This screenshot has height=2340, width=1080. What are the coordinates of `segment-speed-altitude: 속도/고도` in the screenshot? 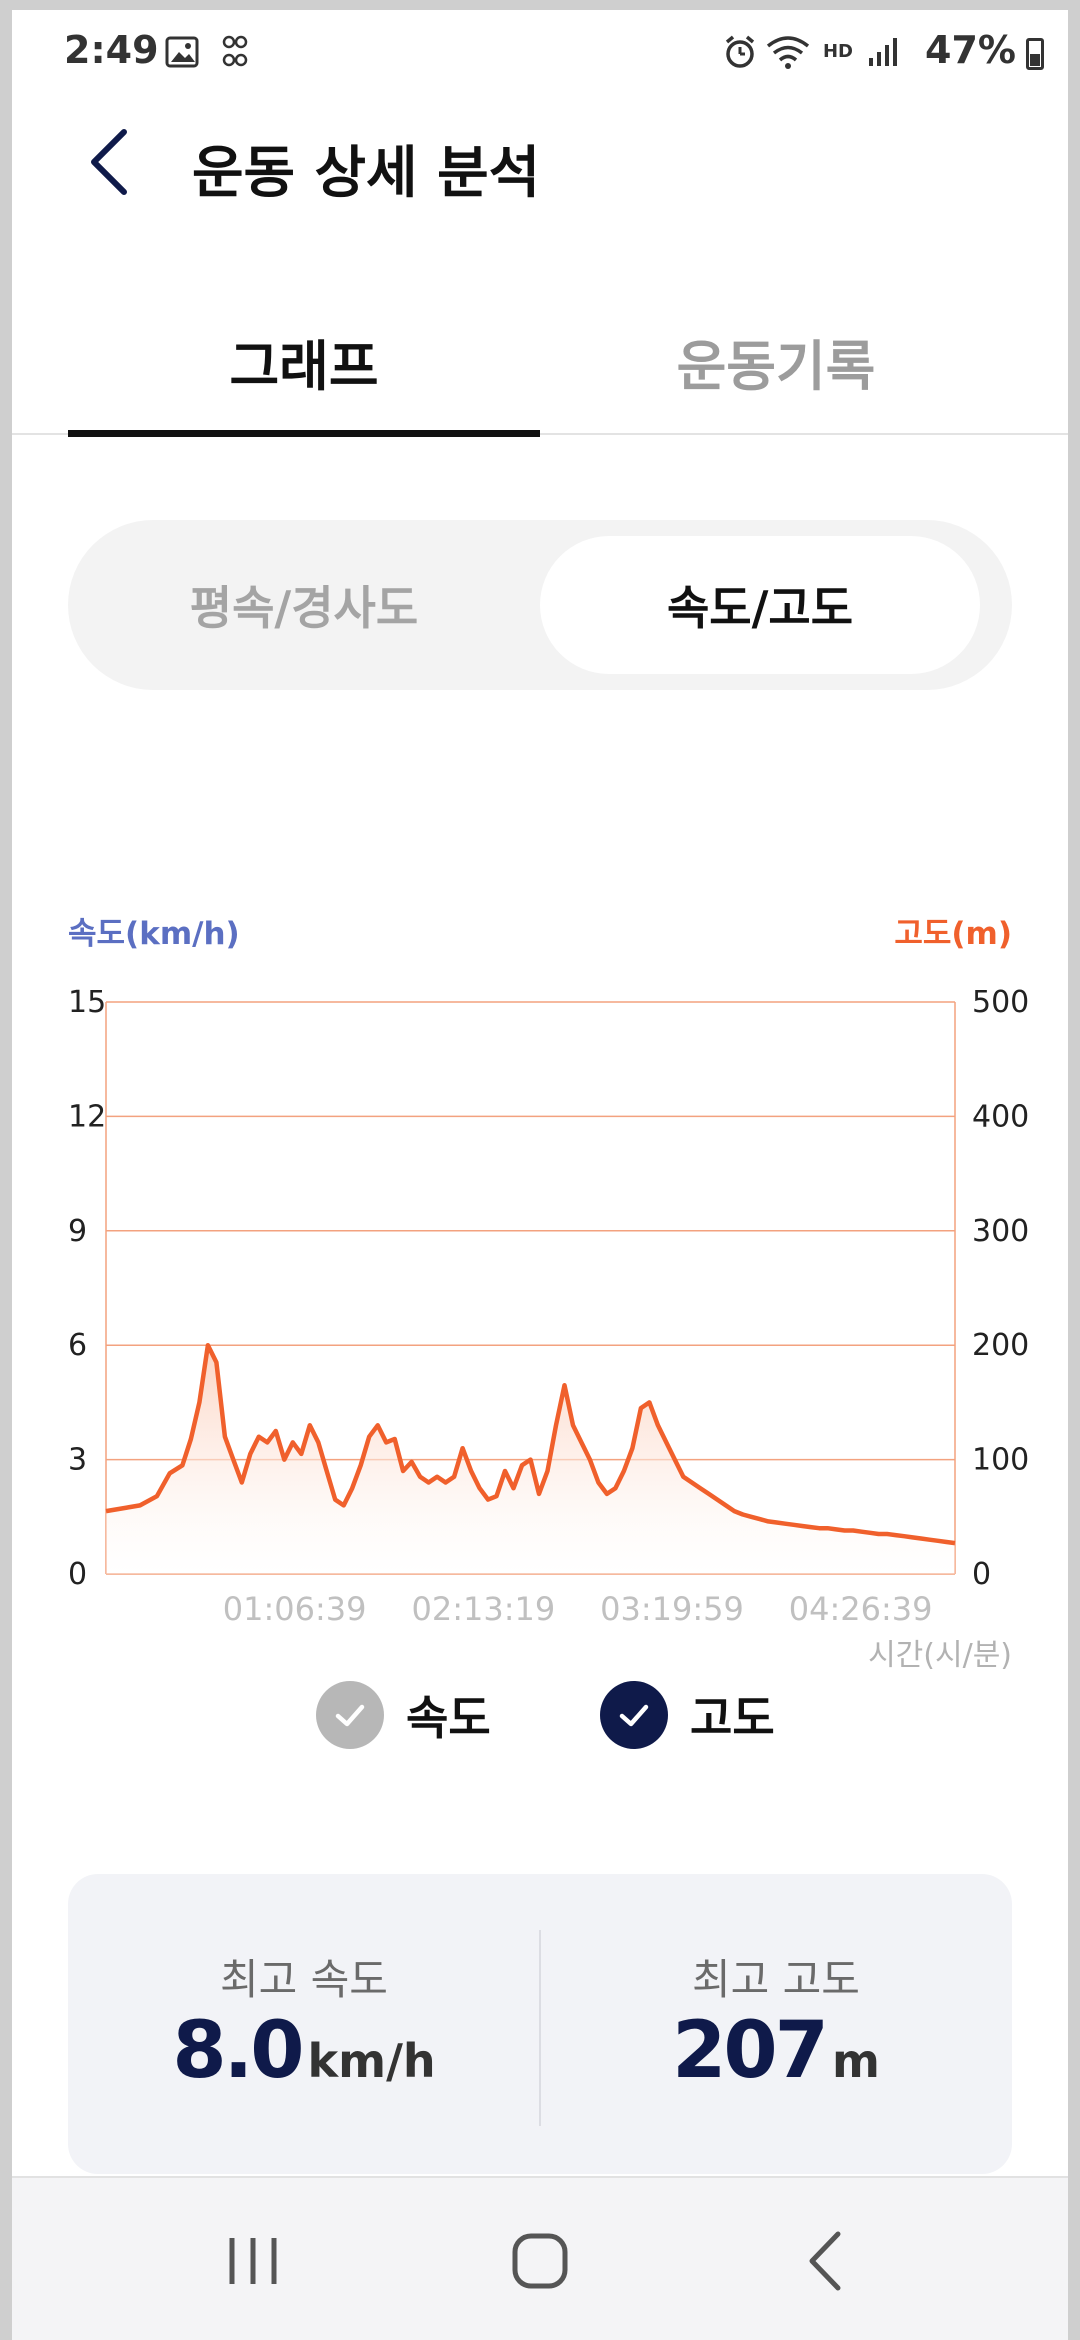 It's located at (760, 605).